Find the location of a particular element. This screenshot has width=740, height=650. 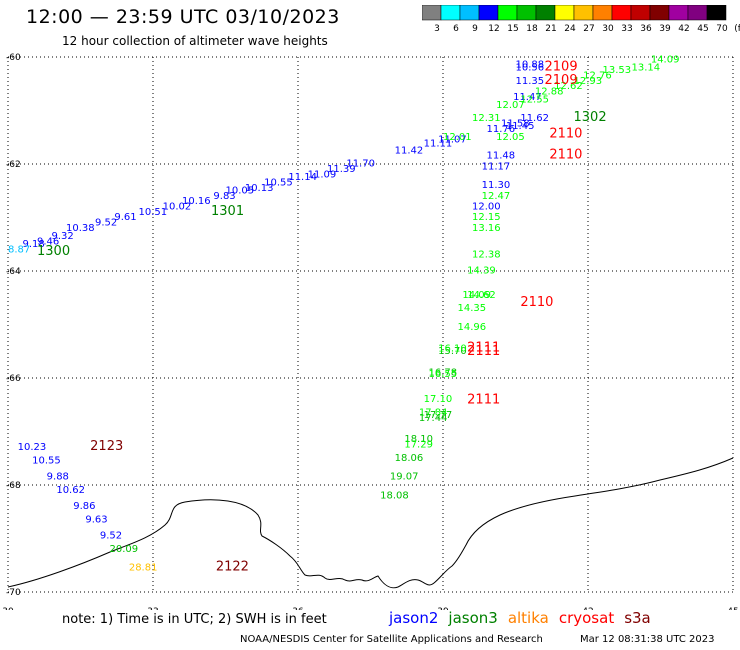

wave-height-label: 9.86 is located at coordinates (84, 506).